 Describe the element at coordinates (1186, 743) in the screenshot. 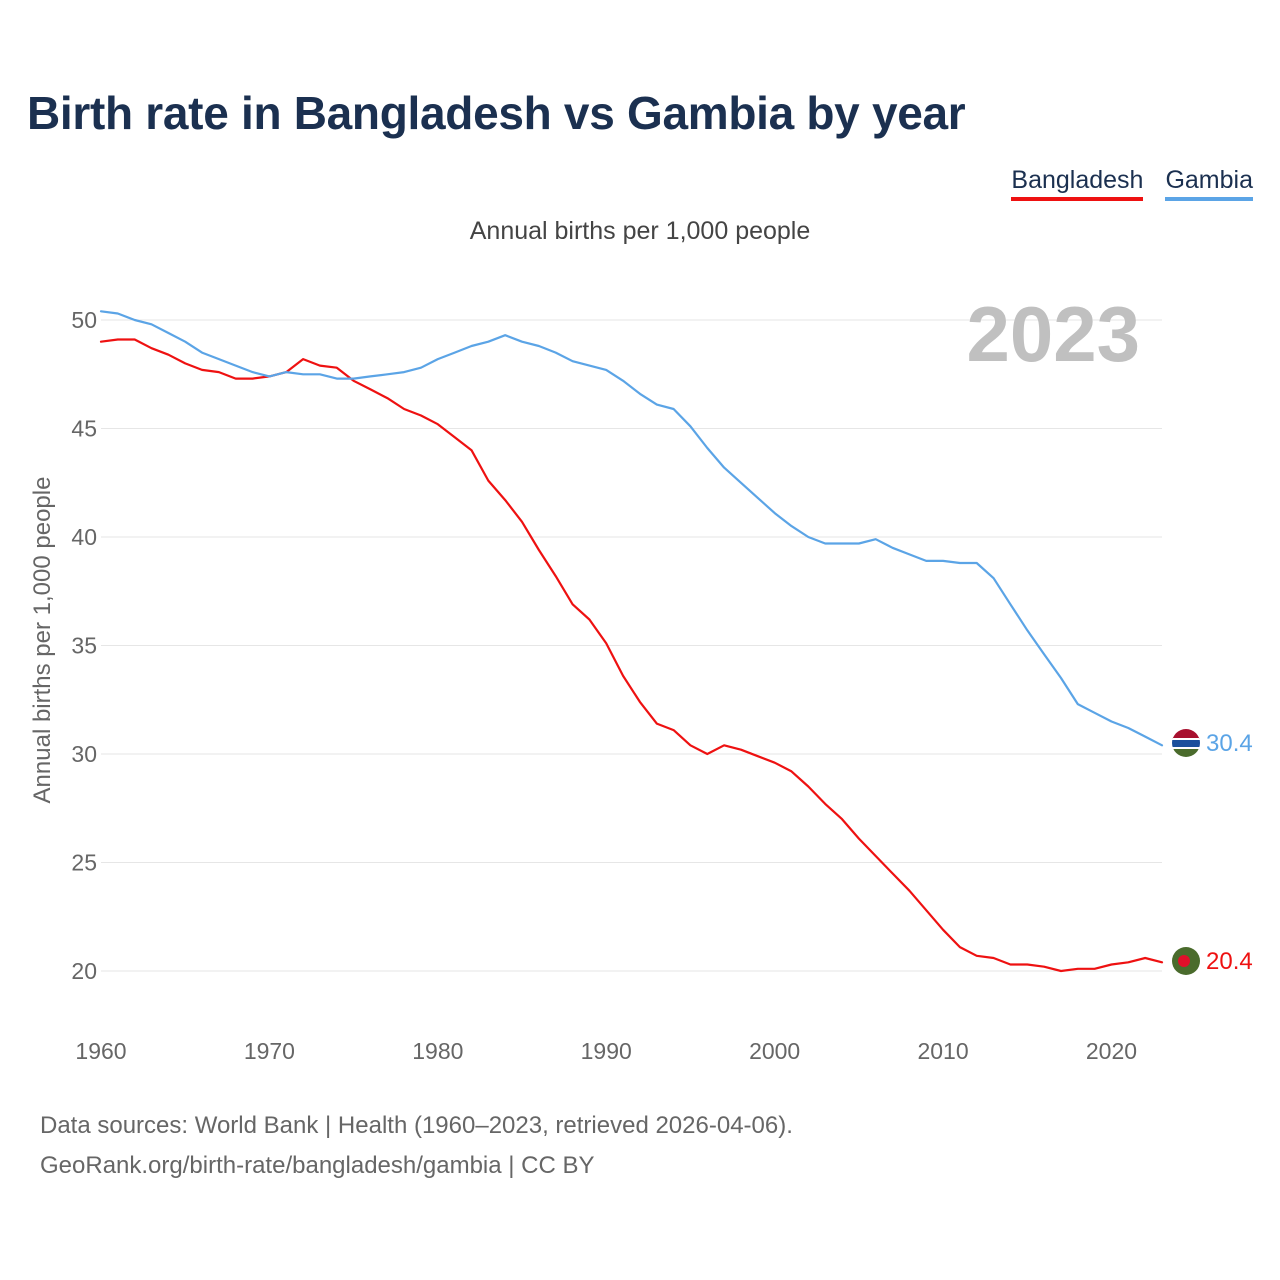

I see `gambia-flag-icon` at that location.